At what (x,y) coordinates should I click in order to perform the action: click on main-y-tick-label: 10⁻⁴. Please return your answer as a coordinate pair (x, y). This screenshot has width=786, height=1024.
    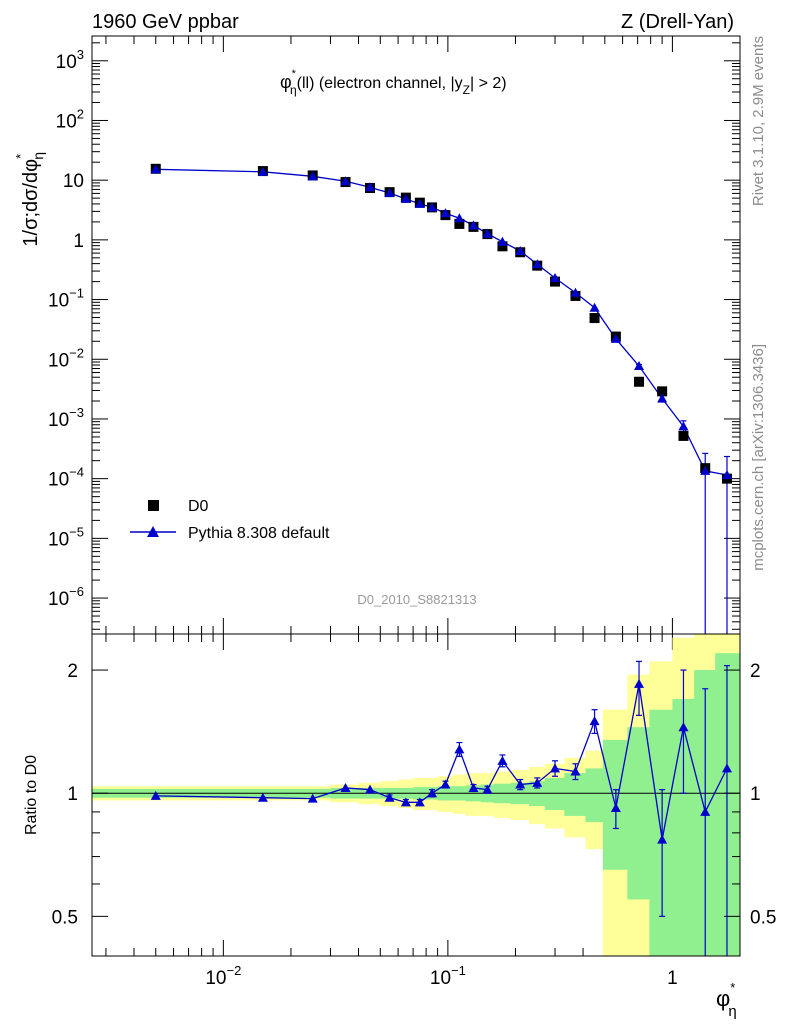
    Looking at the image, I should click on (66, 478).